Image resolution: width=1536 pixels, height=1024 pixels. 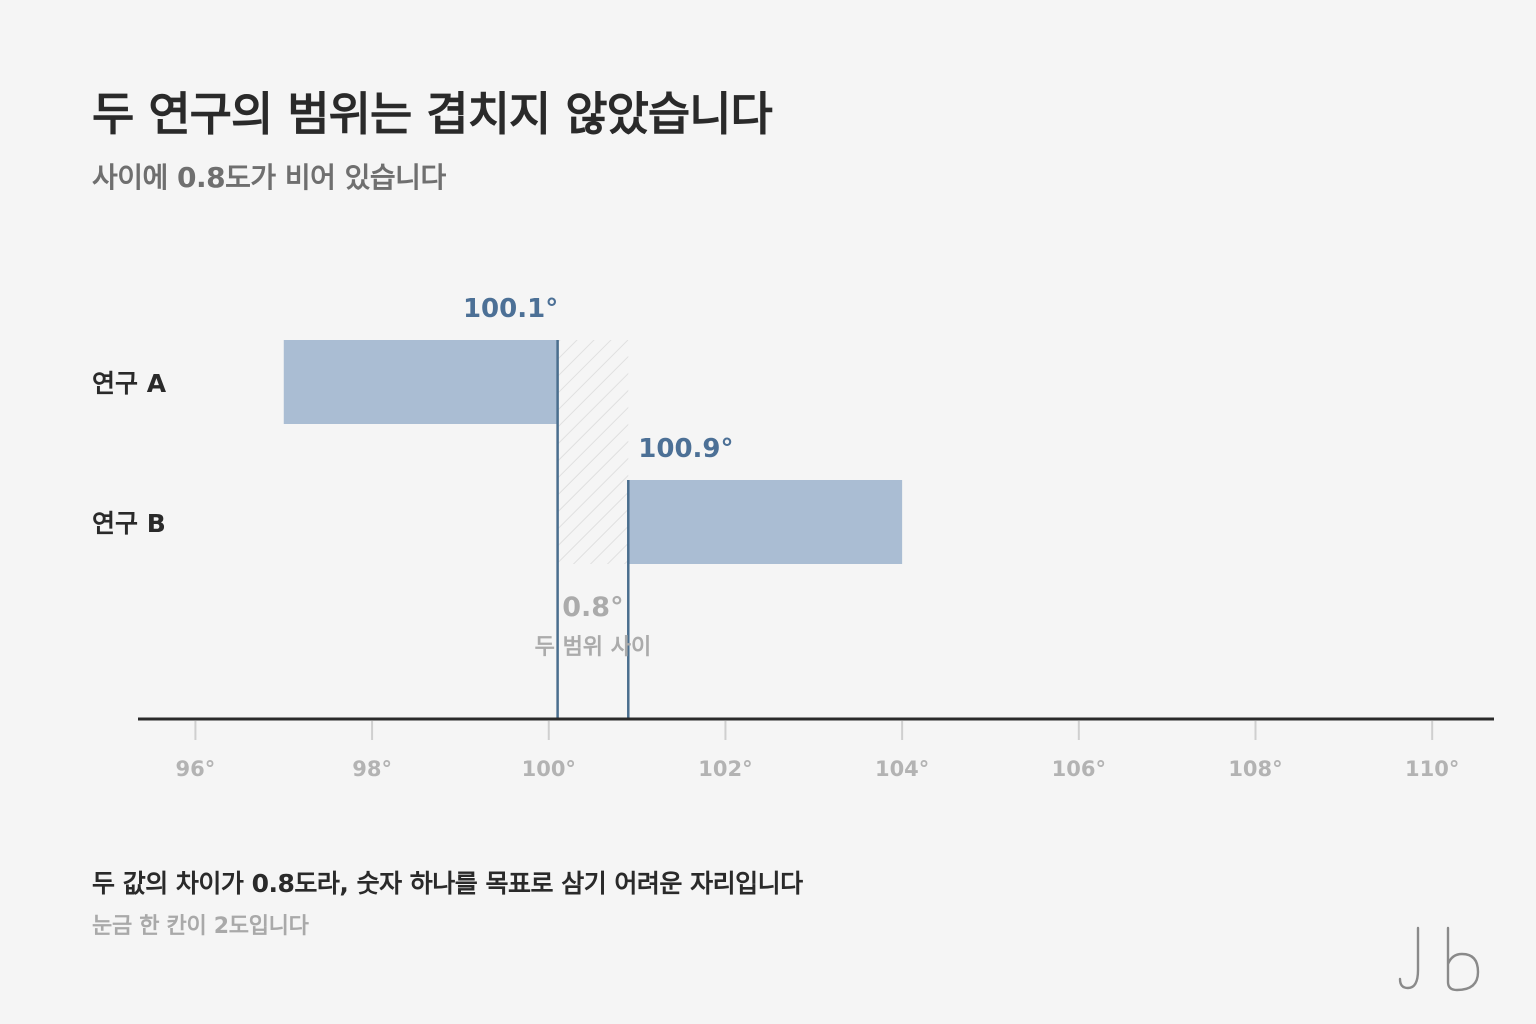 I want to click on range-bar-b, so click(x=765, y=522).